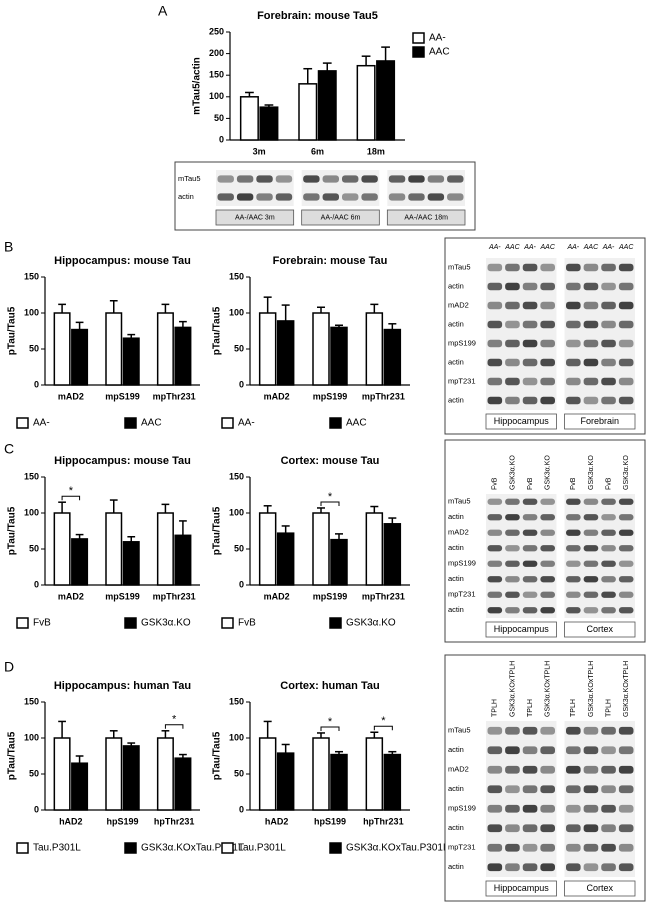 The width and height of the screenshot is (650, 905). What do you see at coordinates (459, 501) in the screenshot?
I see `blot-row-label: mTau5` at bounding box center [459, 501].